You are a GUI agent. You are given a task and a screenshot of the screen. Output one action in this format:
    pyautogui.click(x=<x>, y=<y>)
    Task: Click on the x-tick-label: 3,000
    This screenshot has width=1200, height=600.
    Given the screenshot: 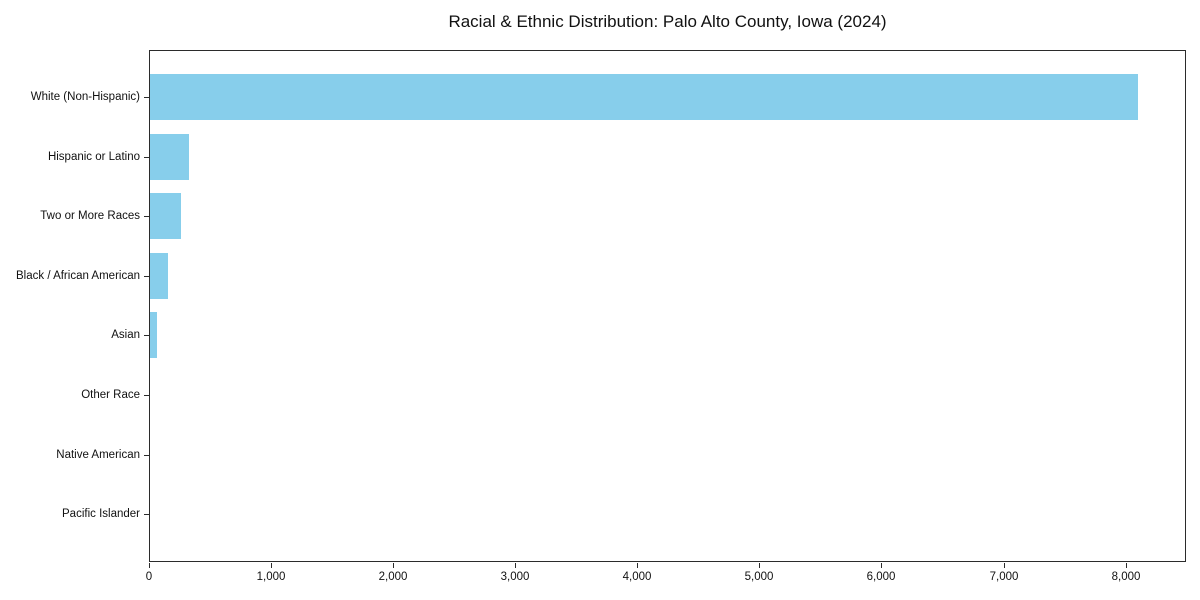 What is the action you would take?
    pyautogui.click(x=515, y=577)
    